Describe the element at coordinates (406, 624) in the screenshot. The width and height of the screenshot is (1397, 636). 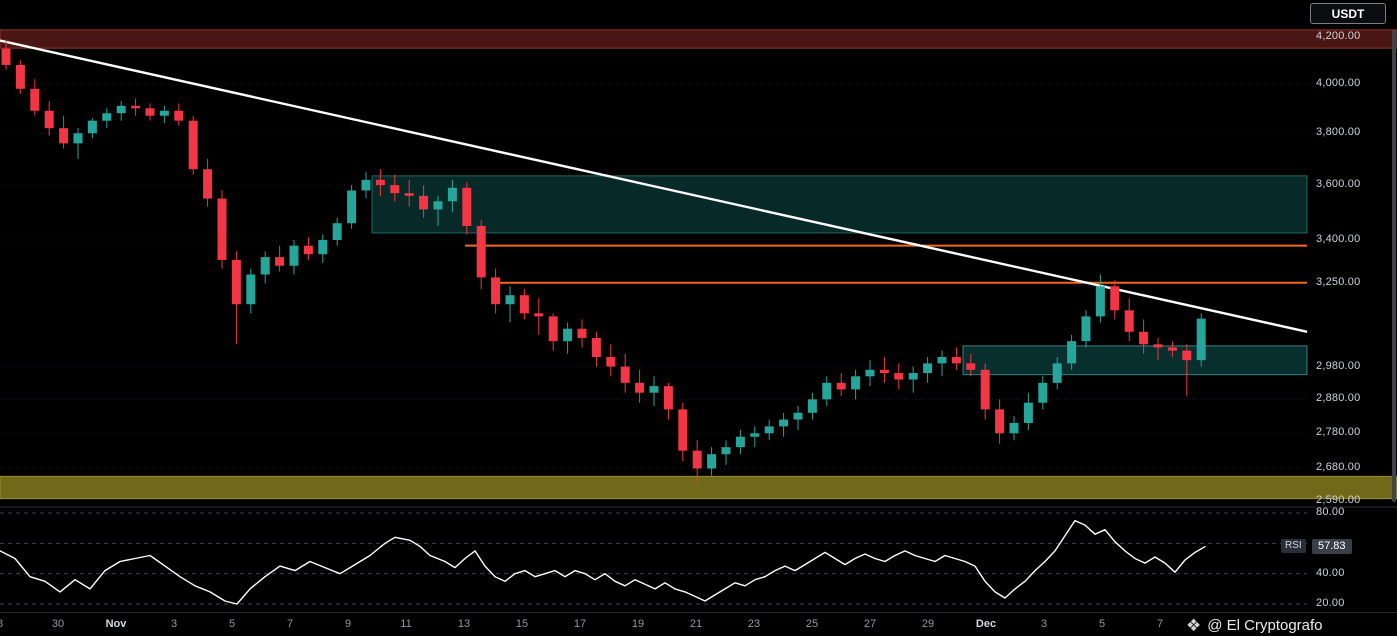
I see `time-axis-label: 11` at that location.